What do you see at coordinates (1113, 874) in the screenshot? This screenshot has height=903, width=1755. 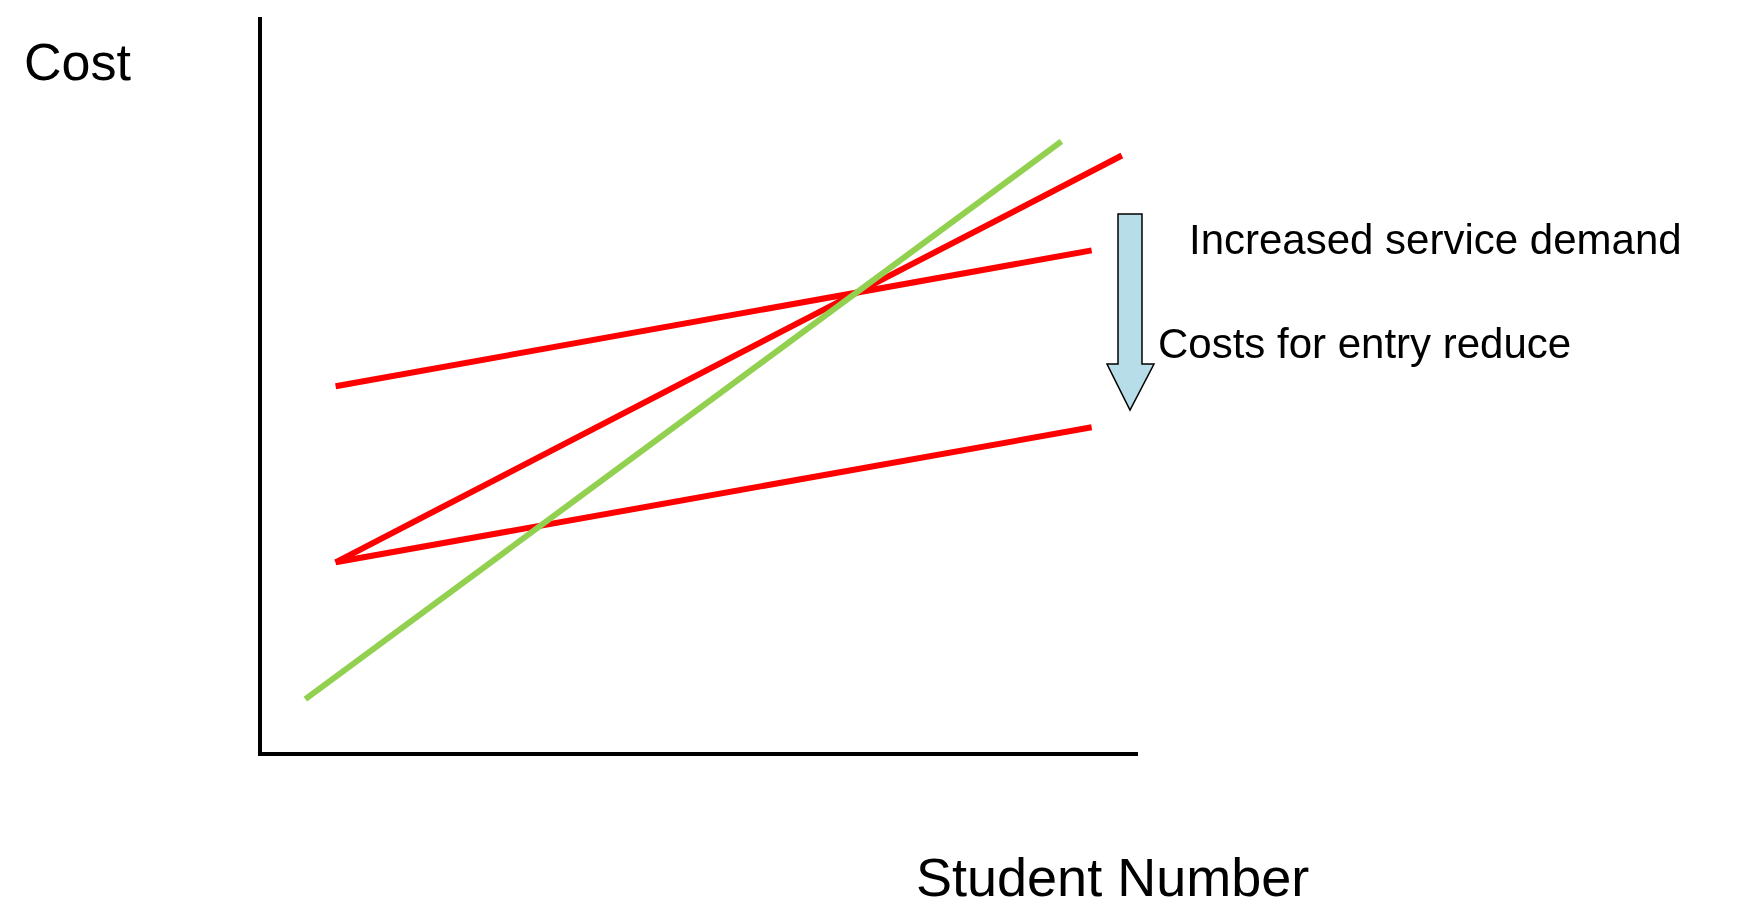 I see `x-axis-title: Student Number` at bounding box center [1113, 874].